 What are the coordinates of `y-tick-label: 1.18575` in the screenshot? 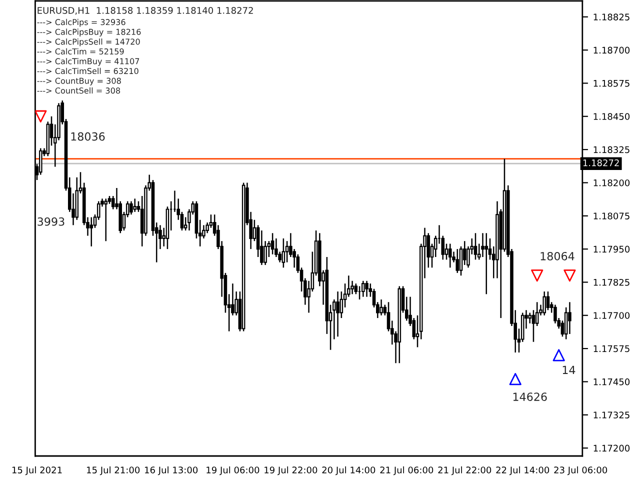 It's located at (612, 83).